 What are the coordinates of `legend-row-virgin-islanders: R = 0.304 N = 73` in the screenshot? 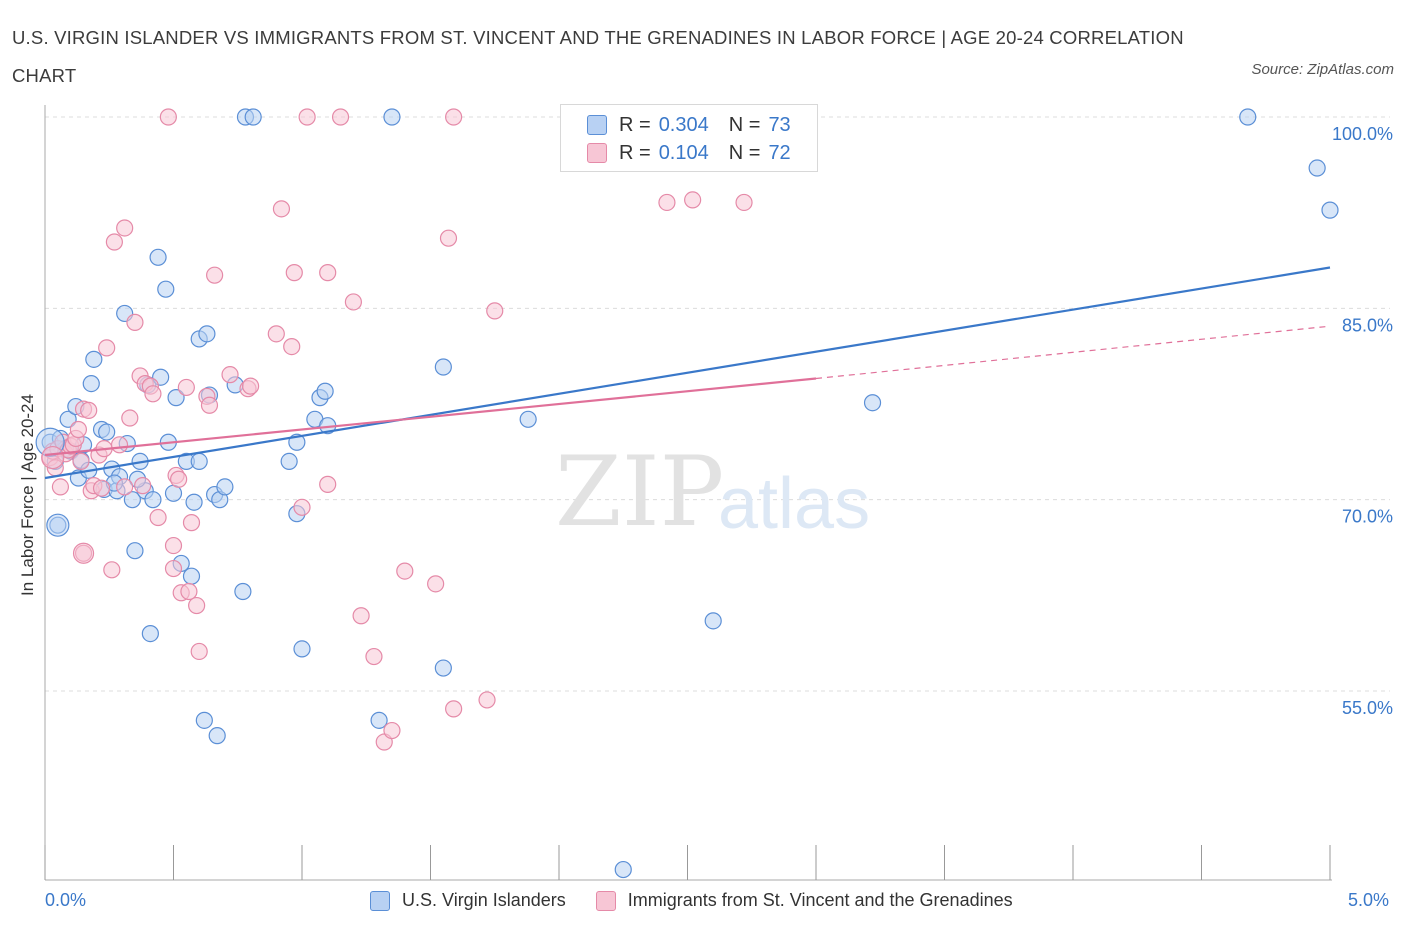 It's located at (689, 125).